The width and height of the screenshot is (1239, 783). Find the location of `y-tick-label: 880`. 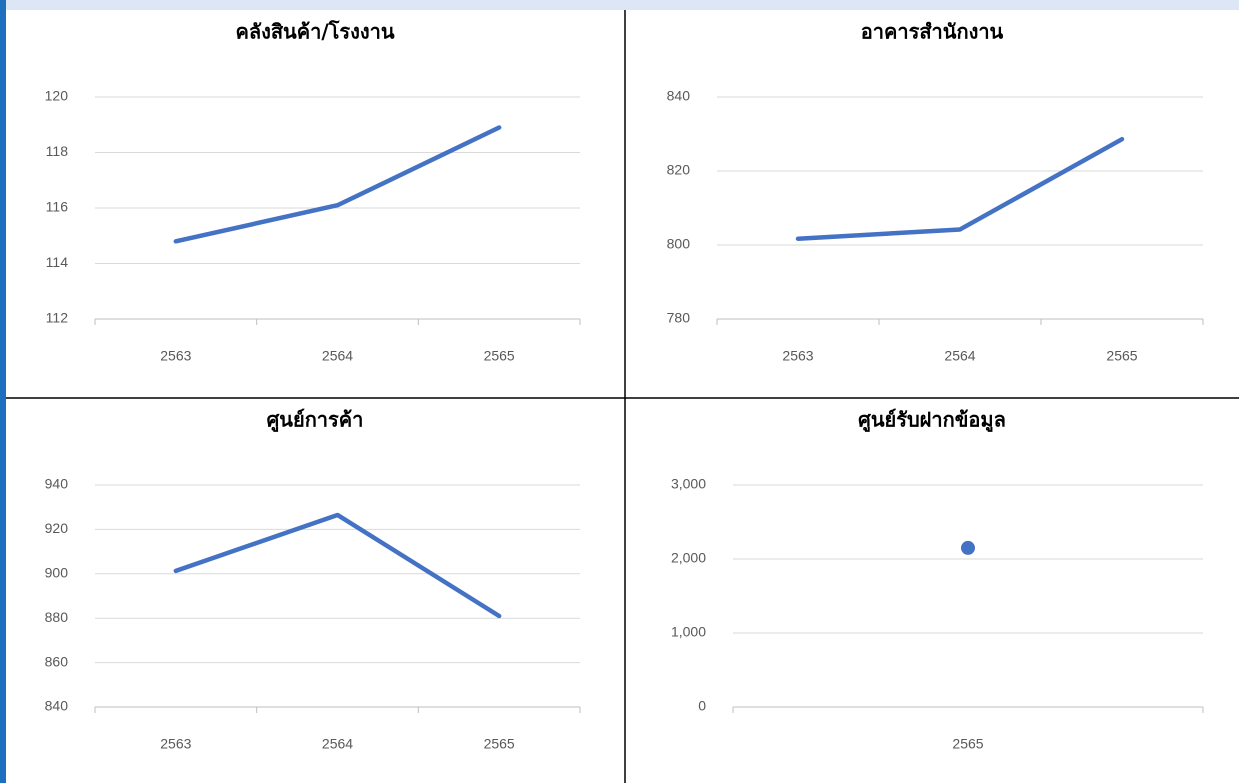

y-tick-label: 880 is located at coordinates (57, 617).